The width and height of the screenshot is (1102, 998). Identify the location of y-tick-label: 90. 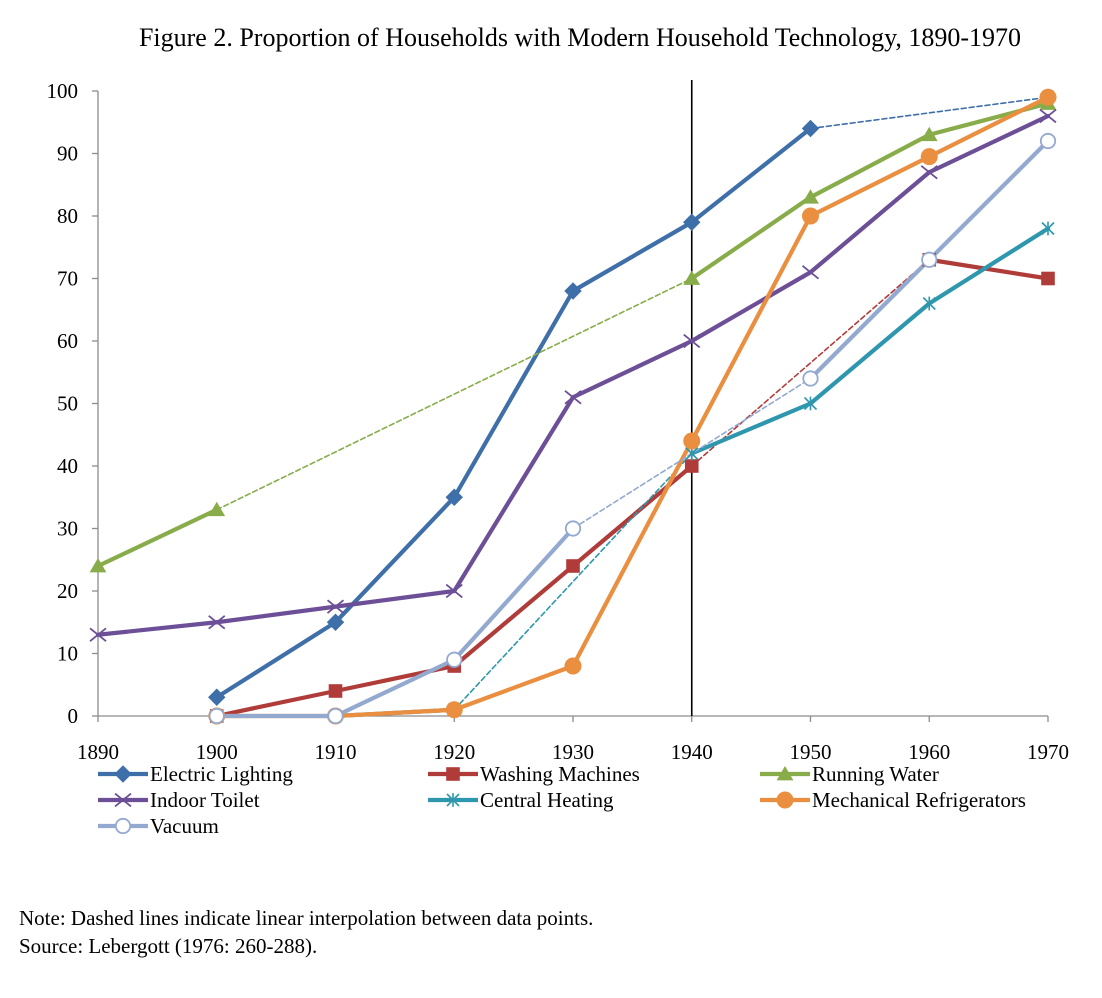
(67, 154).